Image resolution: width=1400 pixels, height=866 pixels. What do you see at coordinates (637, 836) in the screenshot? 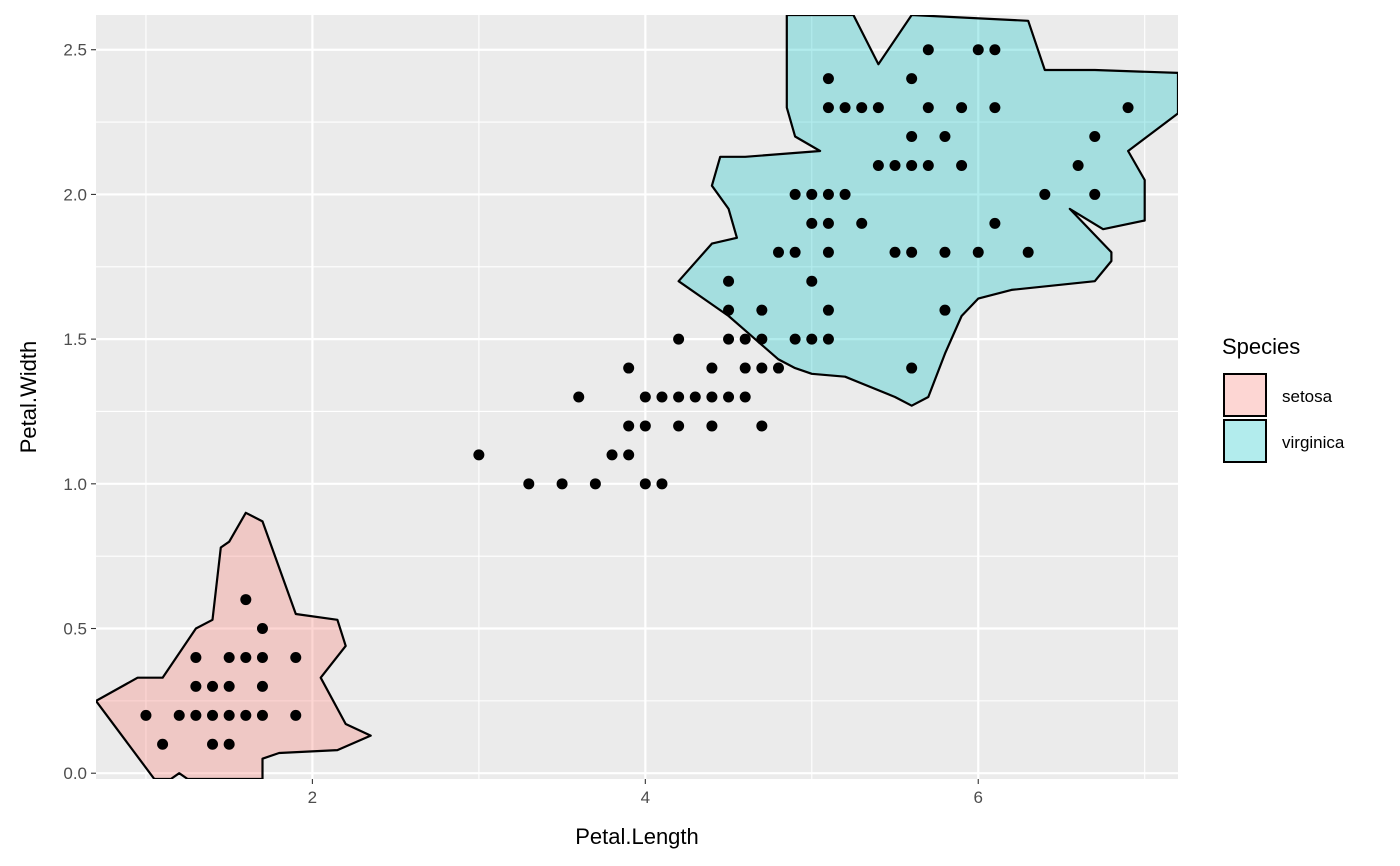
I see `x-axis-title: Petal.Length` at bounding box center [637, 836].